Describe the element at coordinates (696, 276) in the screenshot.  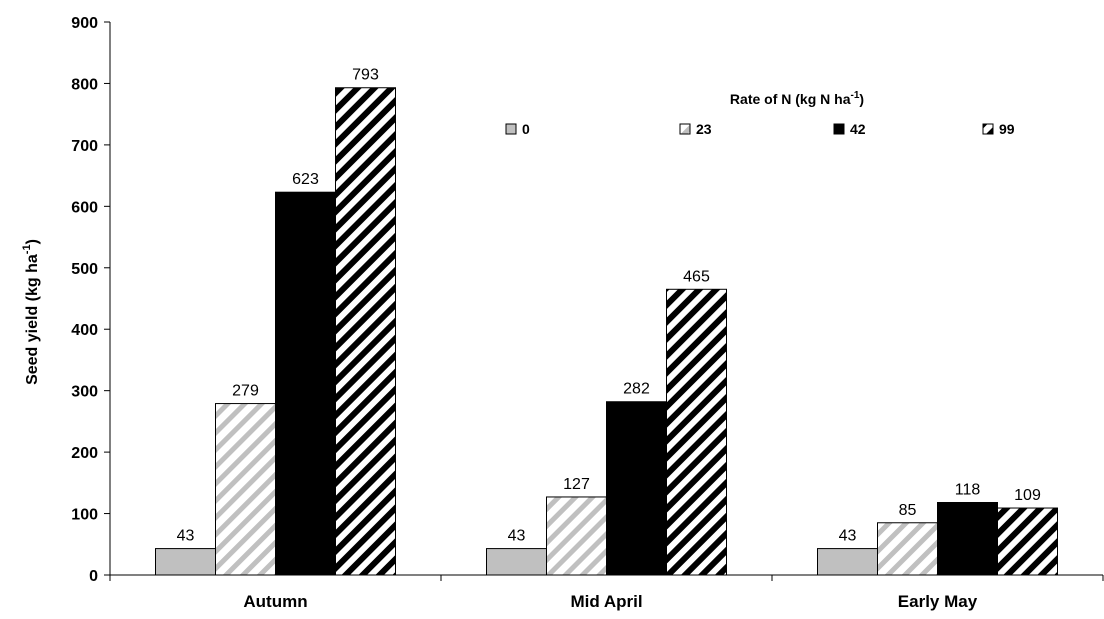
I see `data-label: 465` at that location.